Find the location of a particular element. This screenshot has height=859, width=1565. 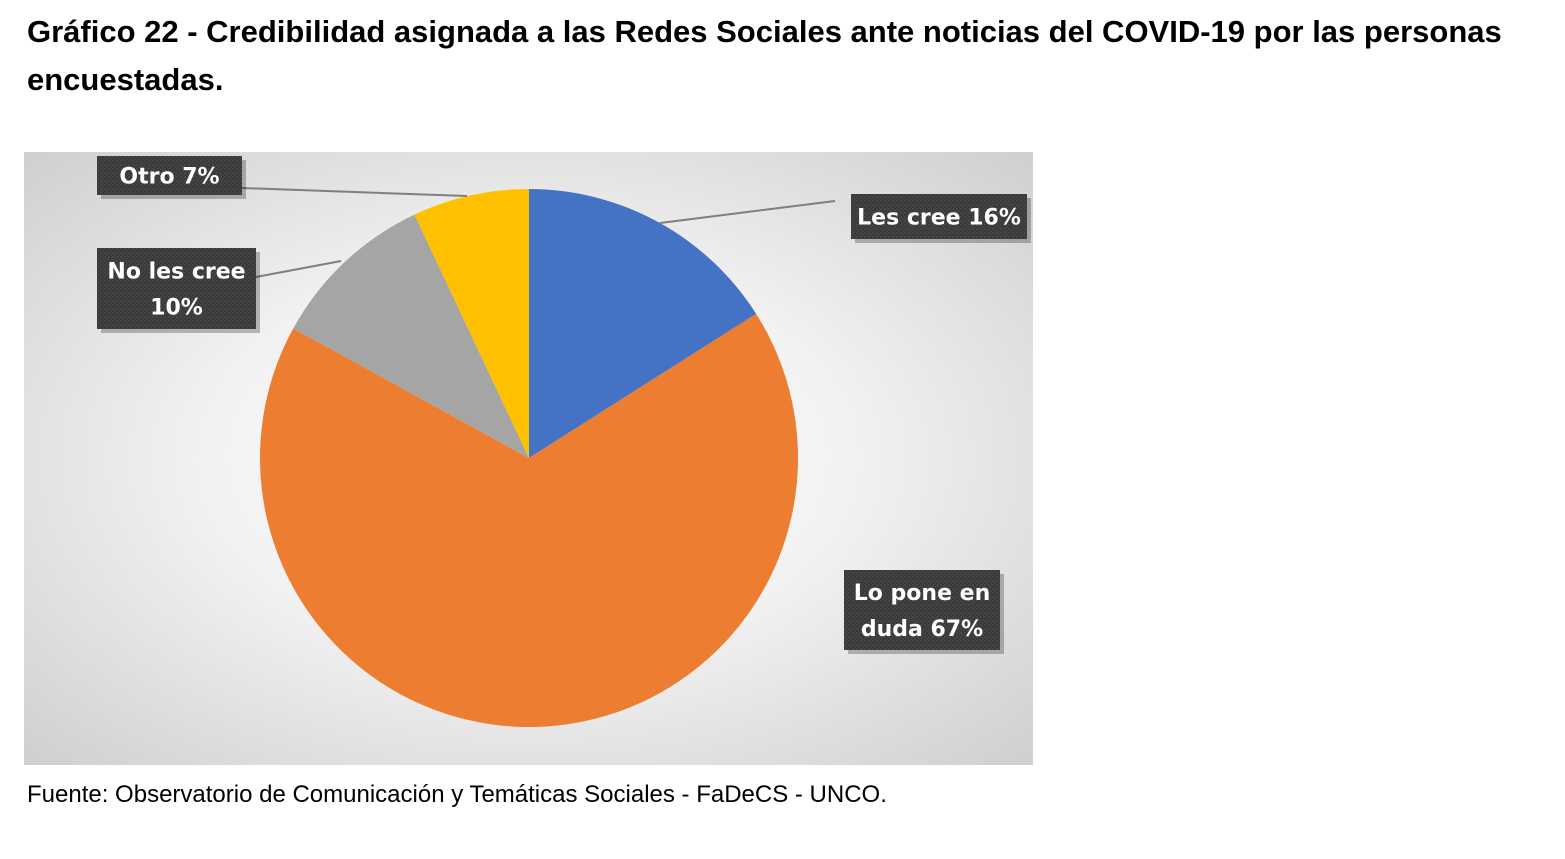

data-label-no-les-cree: No les cree 10% is located at coordinates (178, 290).